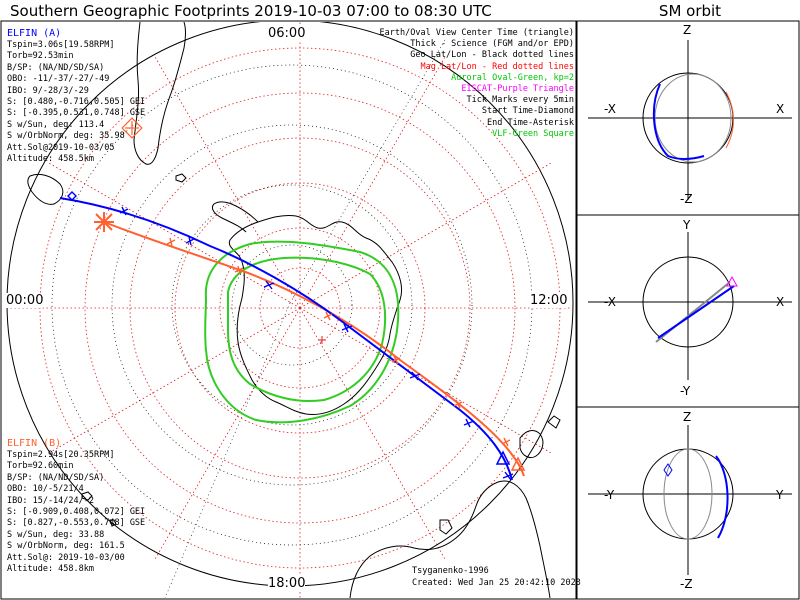 The width and height of the screenshot is (800, 600). I want to click on elfin-b-end-asterisk, so click(104, 222).